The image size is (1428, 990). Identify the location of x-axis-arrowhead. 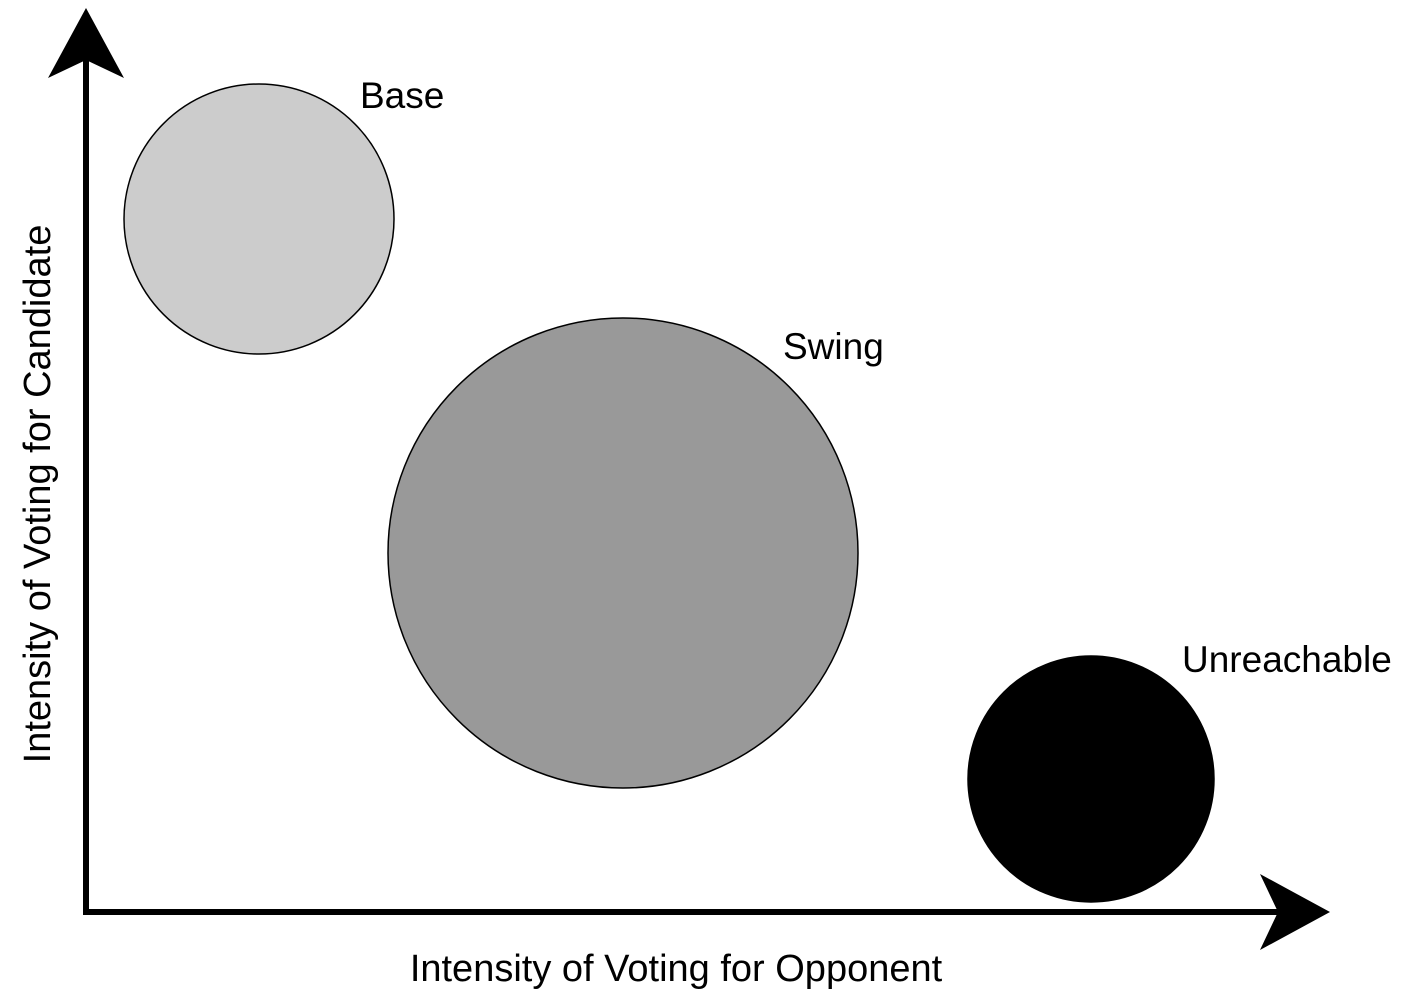
(1295, 912).